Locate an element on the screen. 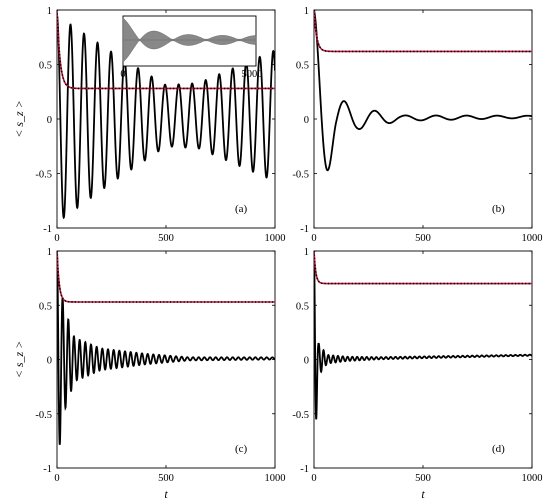  panel-label: (c) is located at coordinates (241, 449).